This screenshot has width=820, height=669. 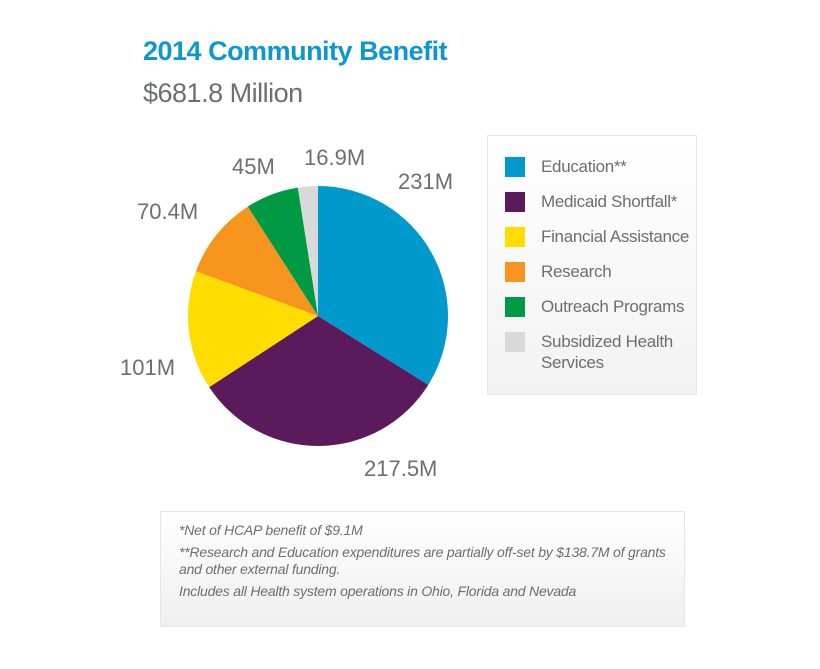 What do you see at coordinates (615, 236) in the screenshot?
I see `legend-label: Financial Assistance` at bounding box center [615, 236].